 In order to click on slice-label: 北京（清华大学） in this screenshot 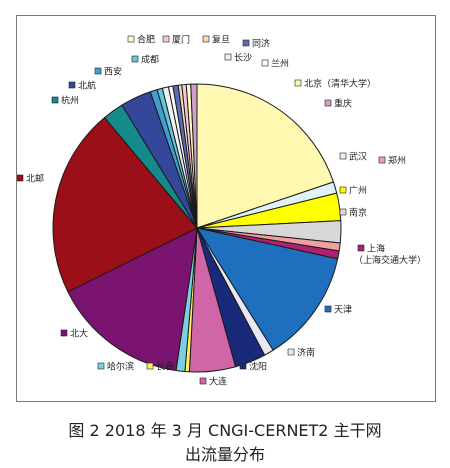, I will do `click(335, 84)`.